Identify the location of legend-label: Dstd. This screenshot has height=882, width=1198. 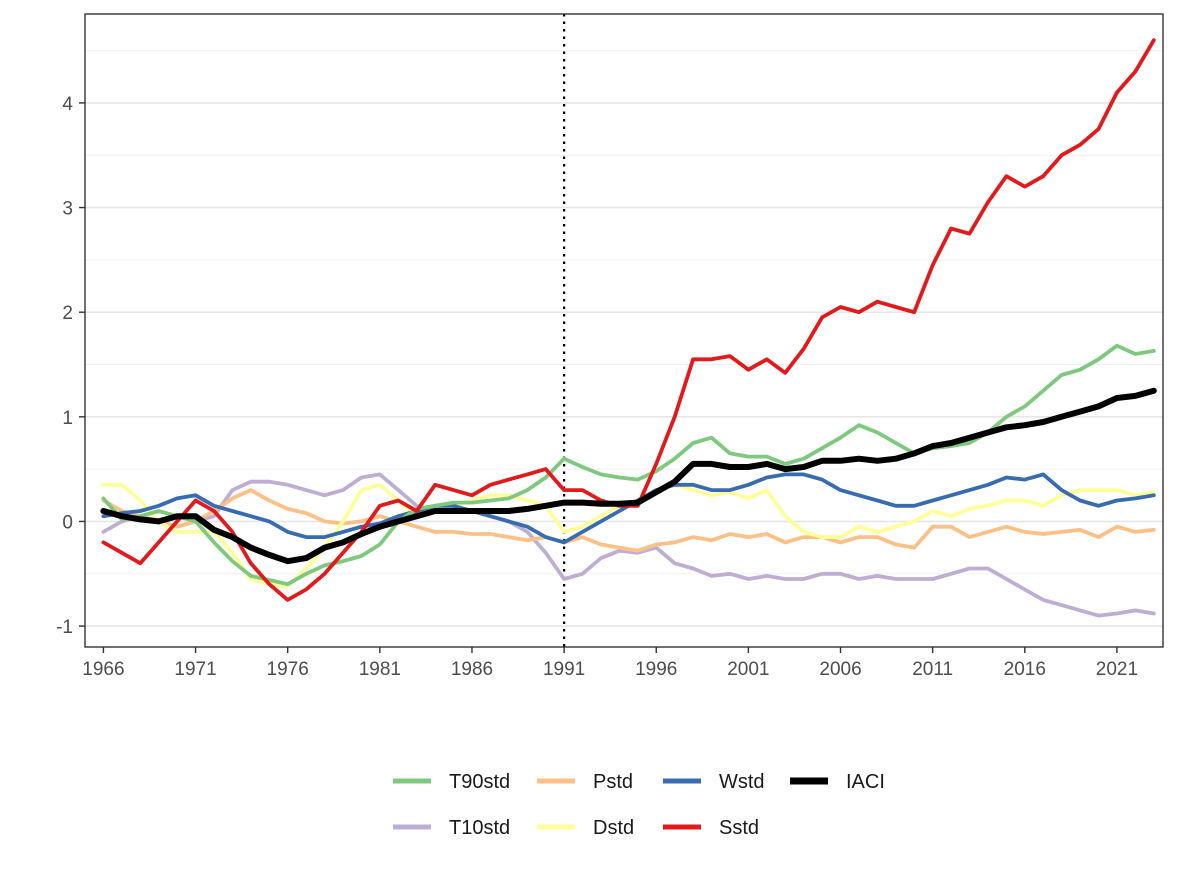
(613, 828).